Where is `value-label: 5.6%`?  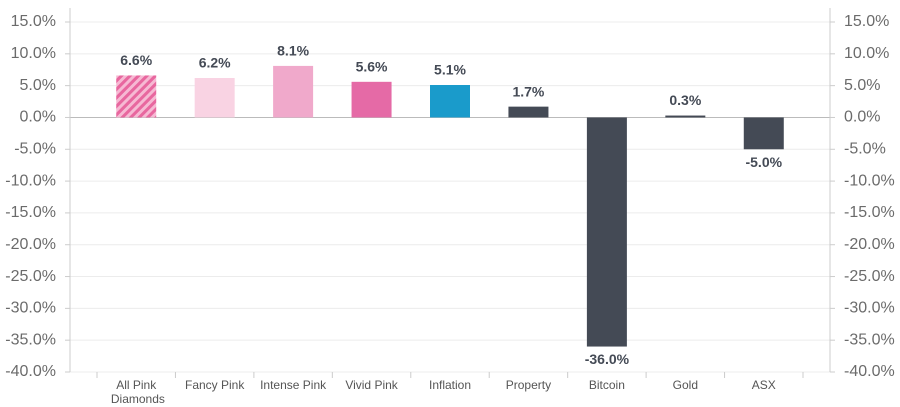
value-label: 5.6% is located at coordinates (372, 67).